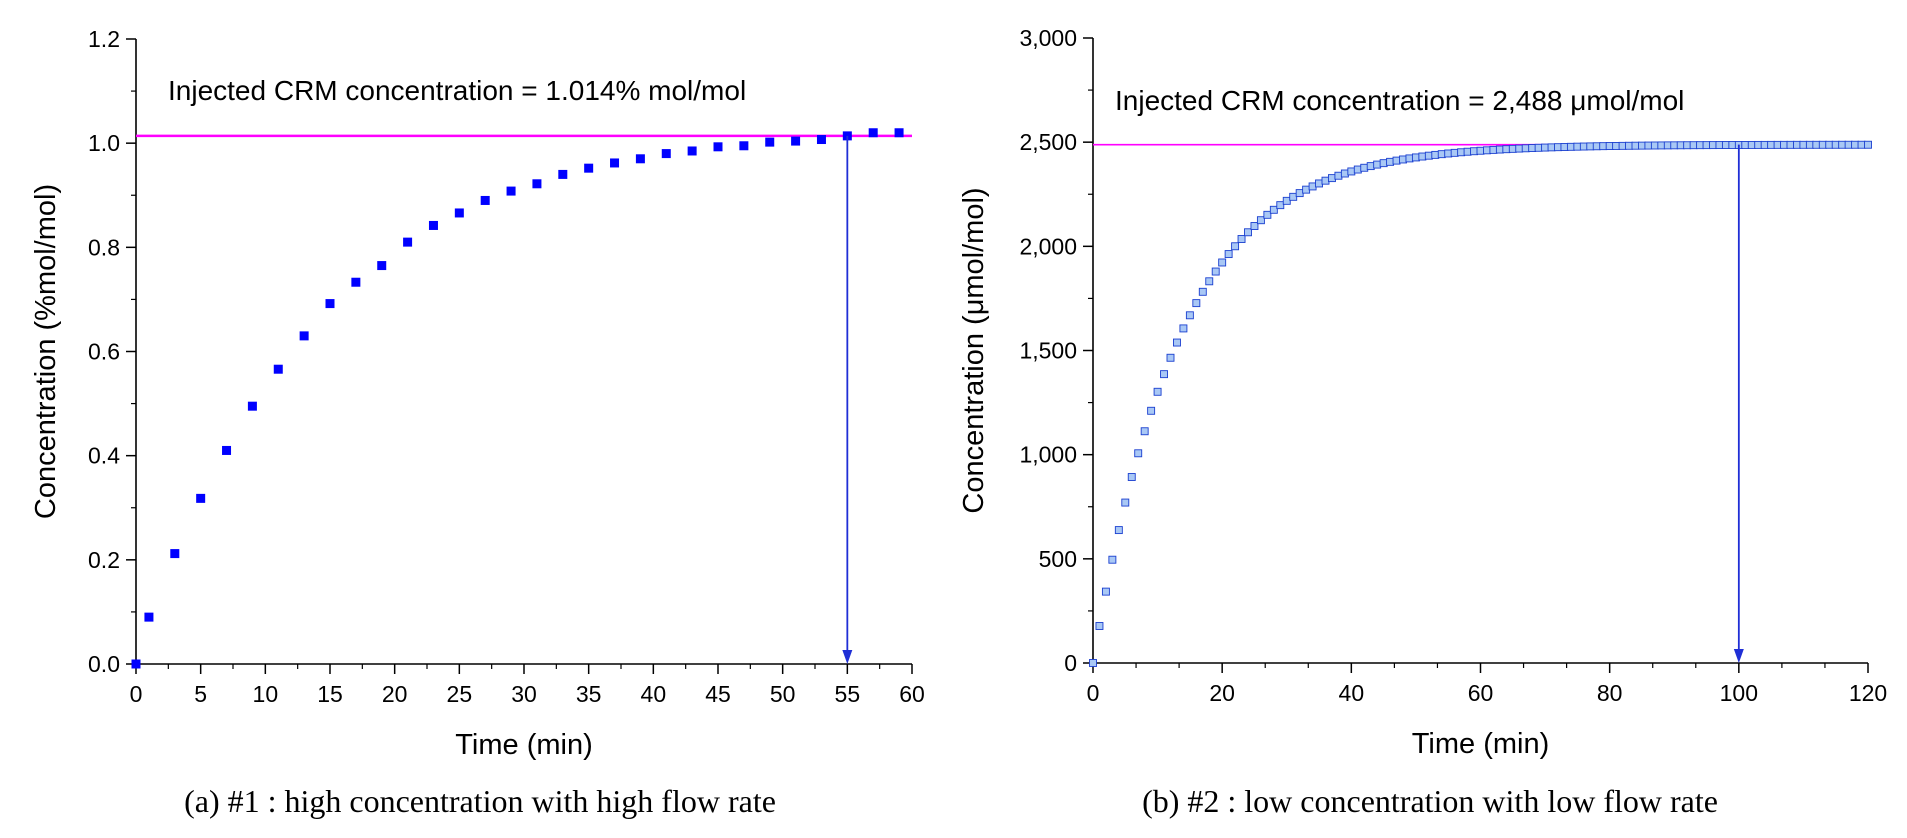  Describe the element at coordinates (266, 694) in the screenshot. I see `x-tick-label: 10` at that location.